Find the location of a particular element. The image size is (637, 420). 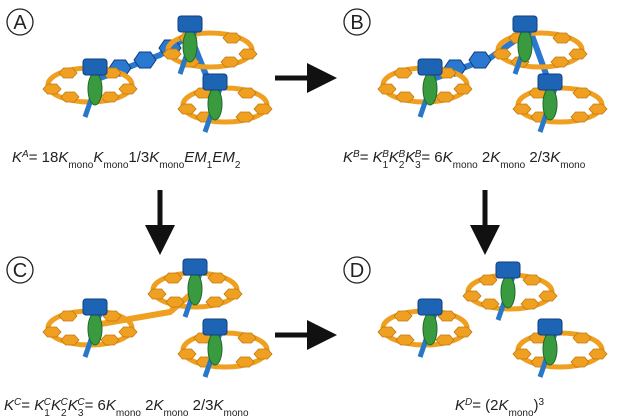

molecule-a is located at coordinates (157, 74).